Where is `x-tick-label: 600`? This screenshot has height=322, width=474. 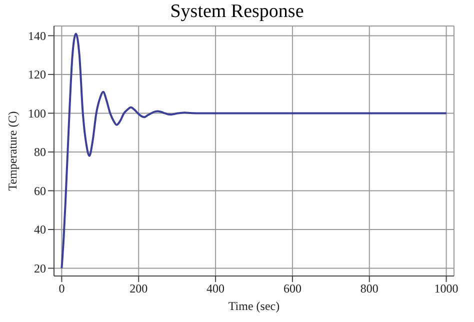 x-tick-label: 600 is located at coordinates (292, 289).